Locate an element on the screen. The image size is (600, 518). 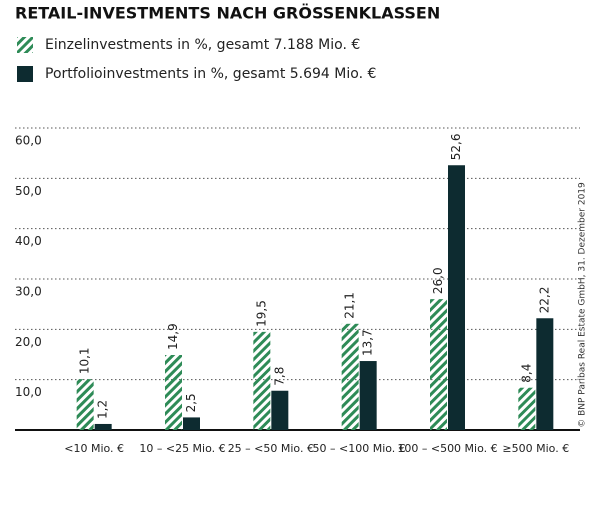
value-label: 13,7 is located at coordinates (368, 342).